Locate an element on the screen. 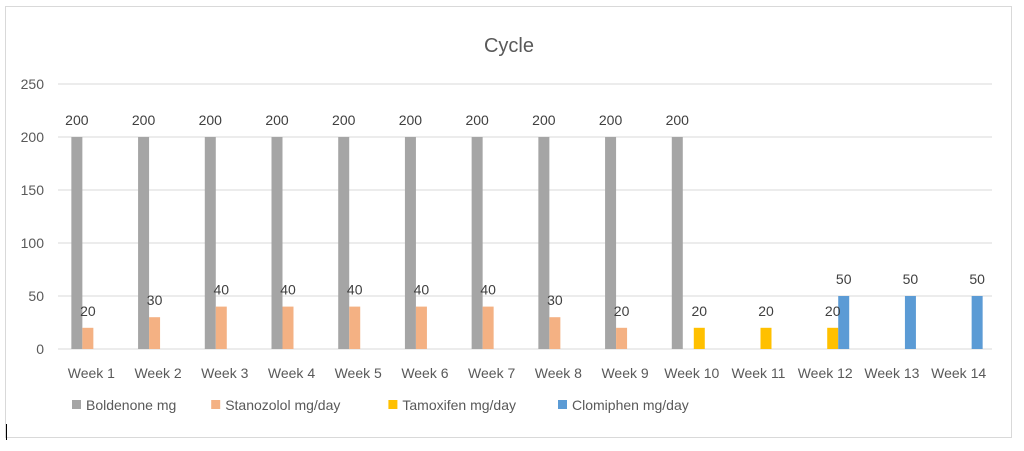 This screenshot has width=1024, height=451. y-tick-label: 100 is located at coordinates (33, 243).